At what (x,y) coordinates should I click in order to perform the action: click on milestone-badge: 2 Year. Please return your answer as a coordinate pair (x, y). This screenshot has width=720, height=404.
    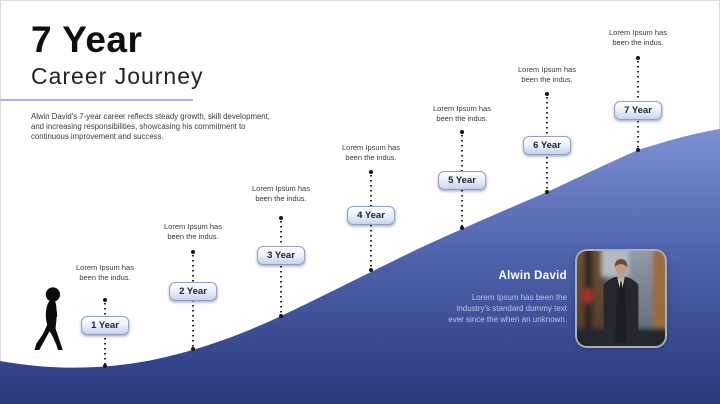
    Looking at the image, I should click on (193, 291).